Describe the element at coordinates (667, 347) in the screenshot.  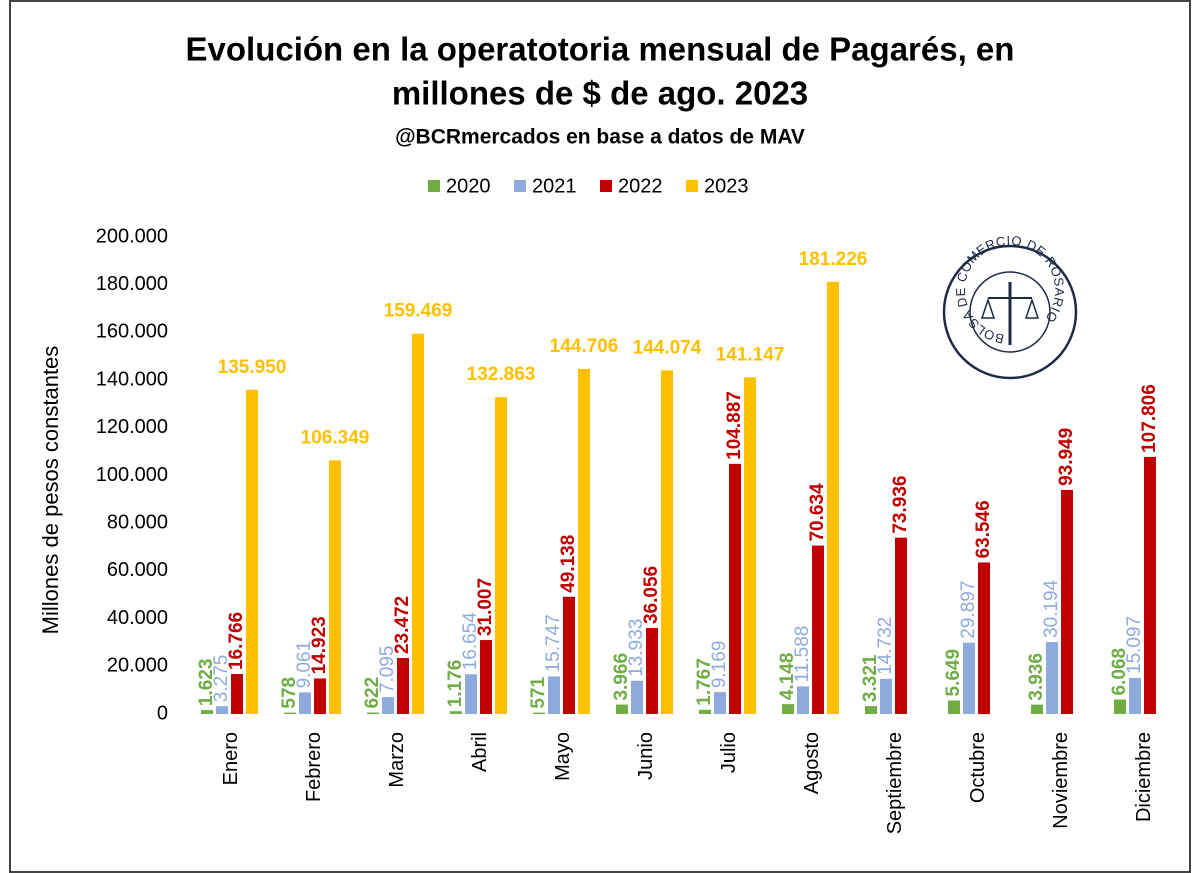
I see `data-label: 144.074` at that location.